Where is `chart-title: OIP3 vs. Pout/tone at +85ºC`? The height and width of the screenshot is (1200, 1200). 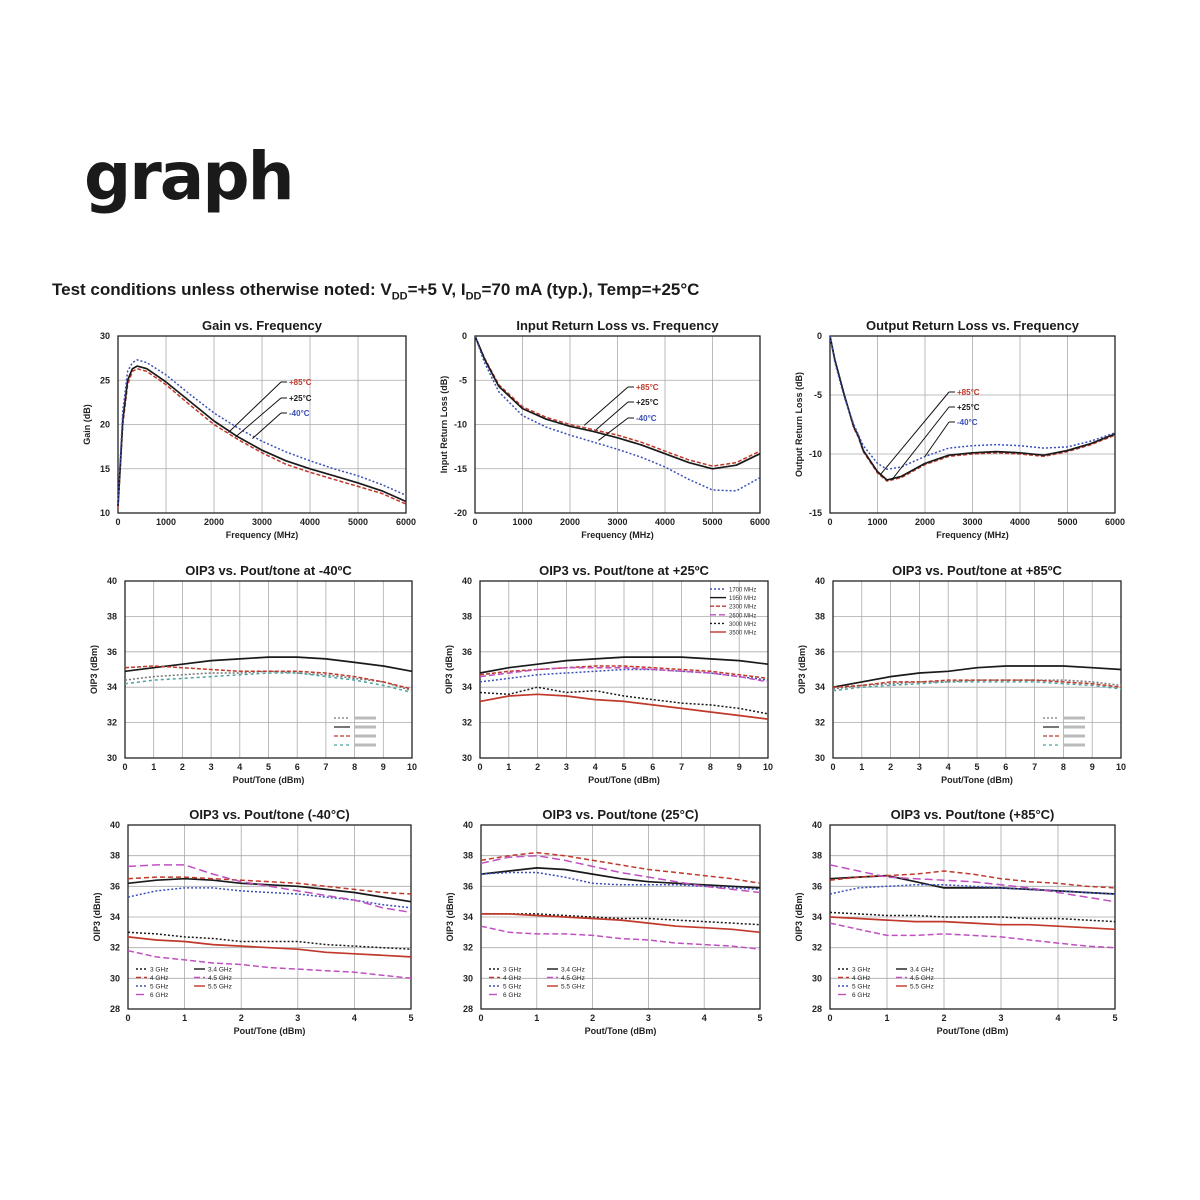
chart-title: OIP3 vs. Pout/tone at +85ºC is located at coordinates (977, 570).